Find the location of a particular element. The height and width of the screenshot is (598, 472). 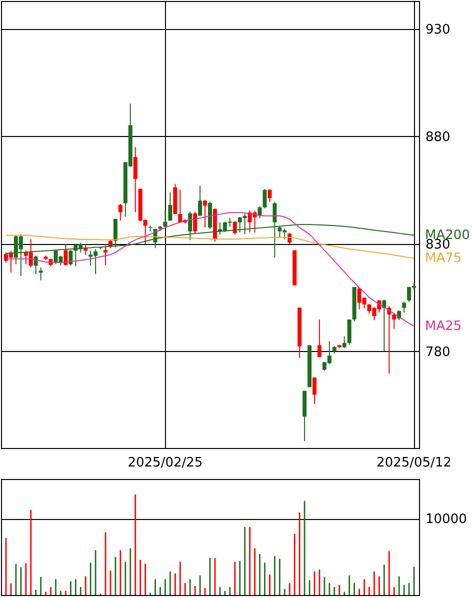

series-label: MA75 is located at coordinates (443, 258).